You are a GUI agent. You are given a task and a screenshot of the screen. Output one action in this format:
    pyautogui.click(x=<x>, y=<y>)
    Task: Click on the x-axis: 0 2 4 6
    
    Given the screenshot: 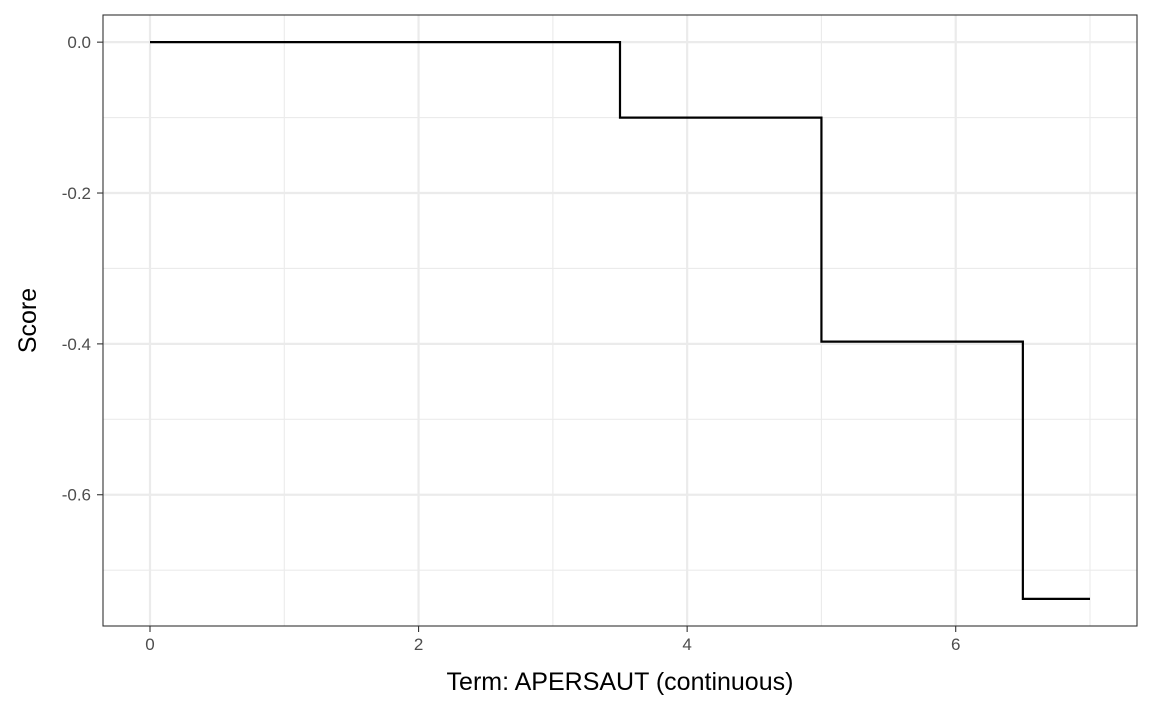 What is the action you would take?
    pyautogui.click(x=552, y=640)
    